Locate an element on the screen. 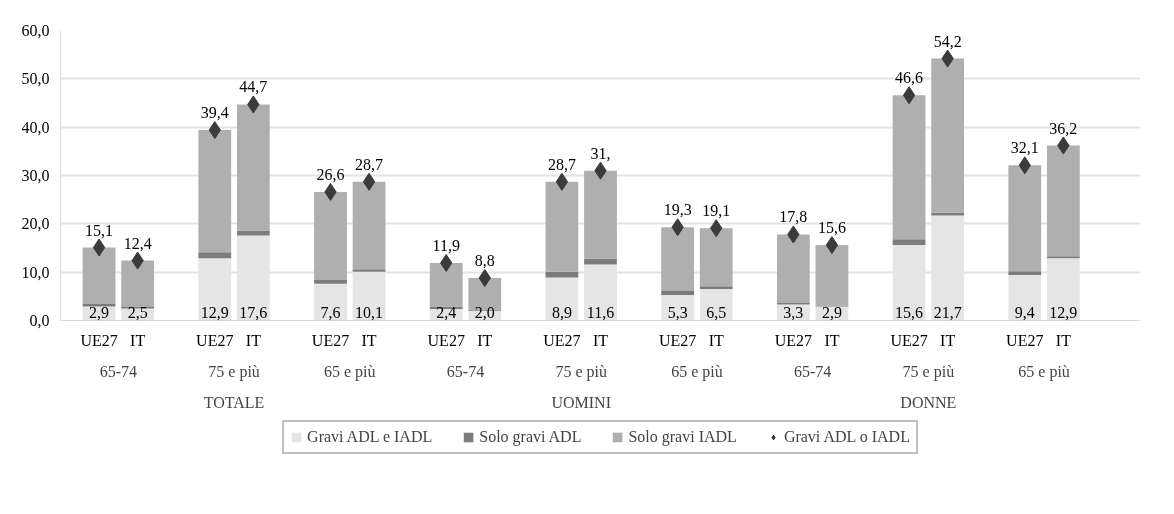  data-label: 12,4 is located at coordinates (137, 243).